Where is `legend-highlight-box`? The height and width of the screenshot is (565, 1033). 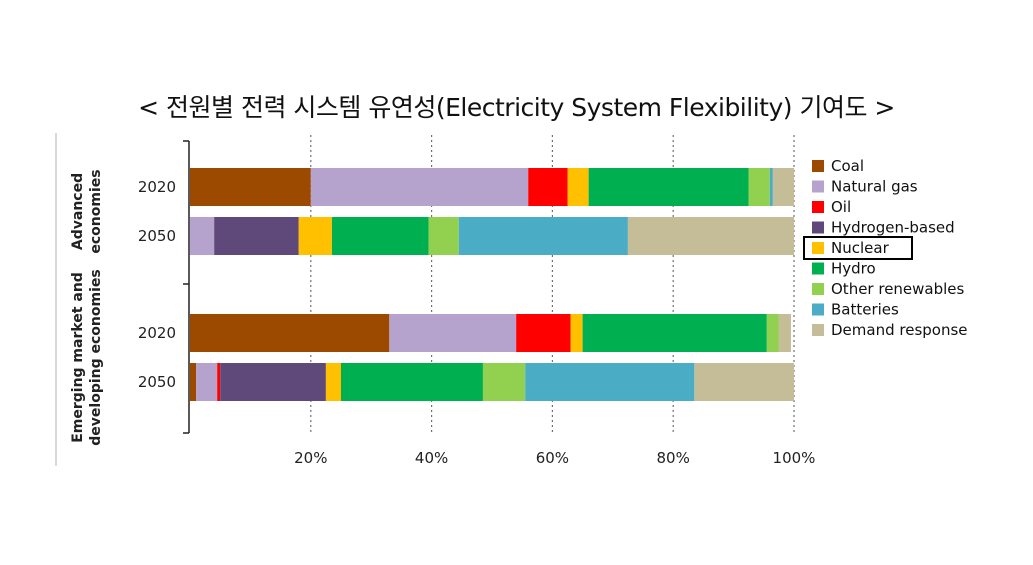 legend-highlight-box is located at coordinates (858, 248).